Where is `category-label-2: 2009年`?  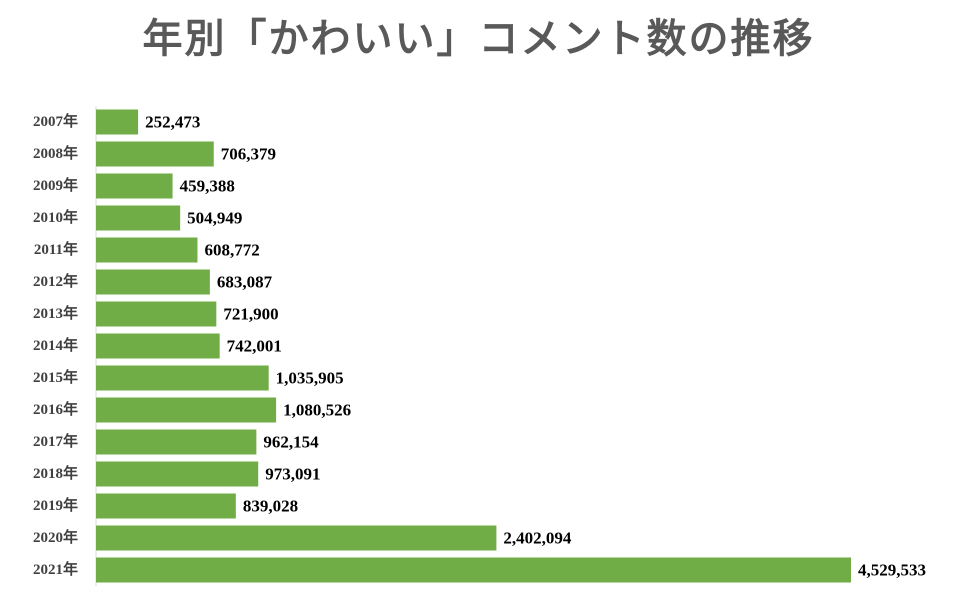
category-label-2: 2009年 is located at coordinates (55, 185).